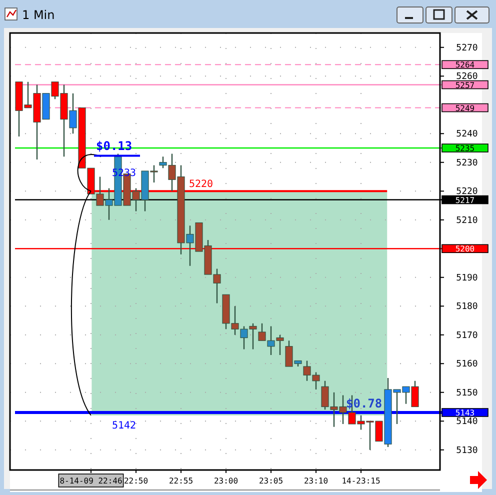 Image resolution: width=496 pixels, height=495 pixels. Describe the element at coordinates (136, 481) in the screenshot. I see `x-tick-label: 22:50` at that location.